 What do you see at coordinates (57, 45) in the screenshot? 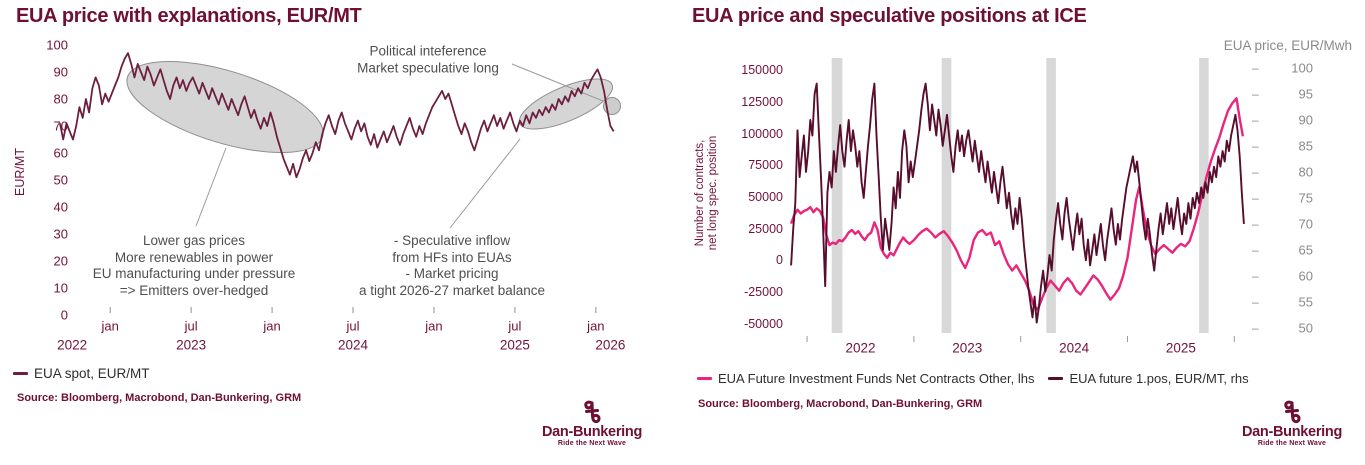
I see `left-y-tick-label: 100` at bounding box center [57, 45].